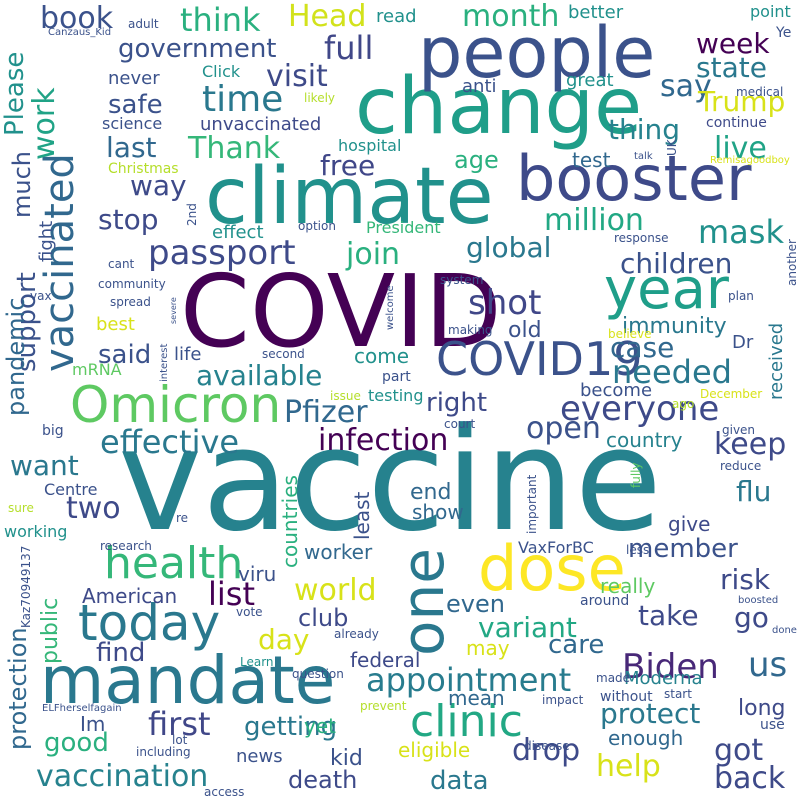 The width and height of the screenshot is (800, 800). What do you see at coordinates (135, 105) in the screenshot?
I see `word-safe: safe` at bounding box center [135, 105].